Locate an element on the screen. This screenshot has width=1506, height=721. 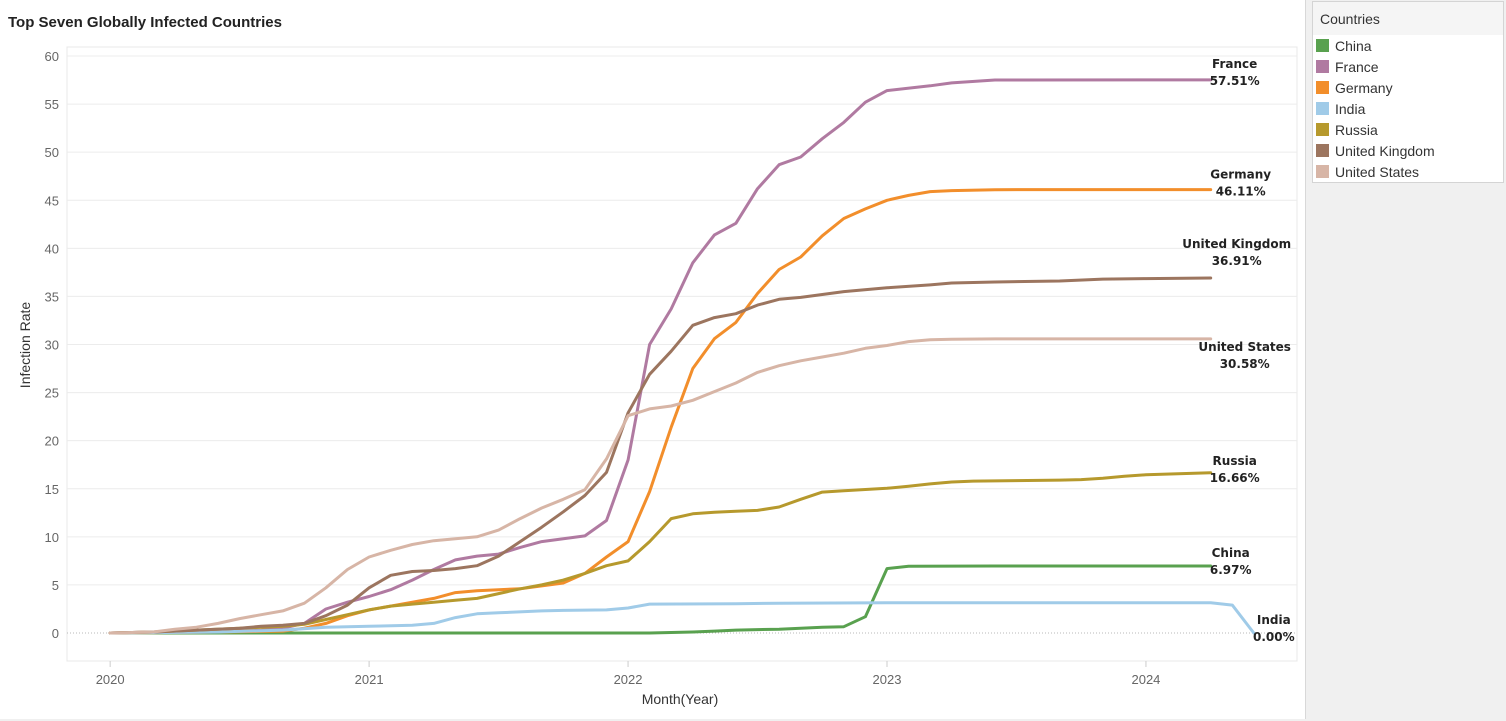
legend-label: China is located at coordinates (1353, 45).